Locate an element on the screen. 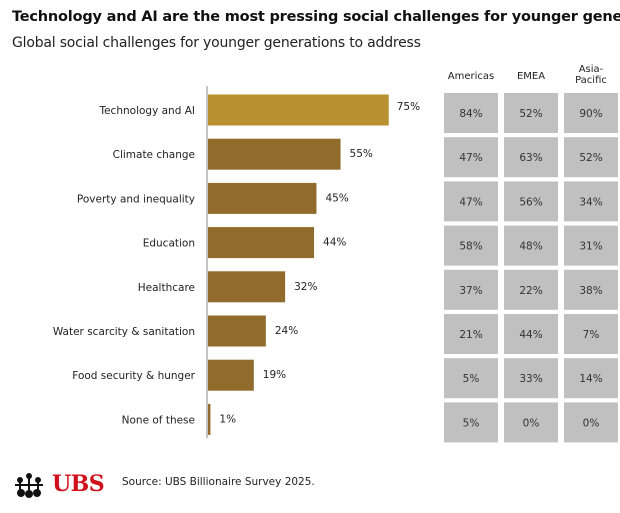 The image size is (620, 513). table-cell-value: 38% is located at coordinates (590, 291).